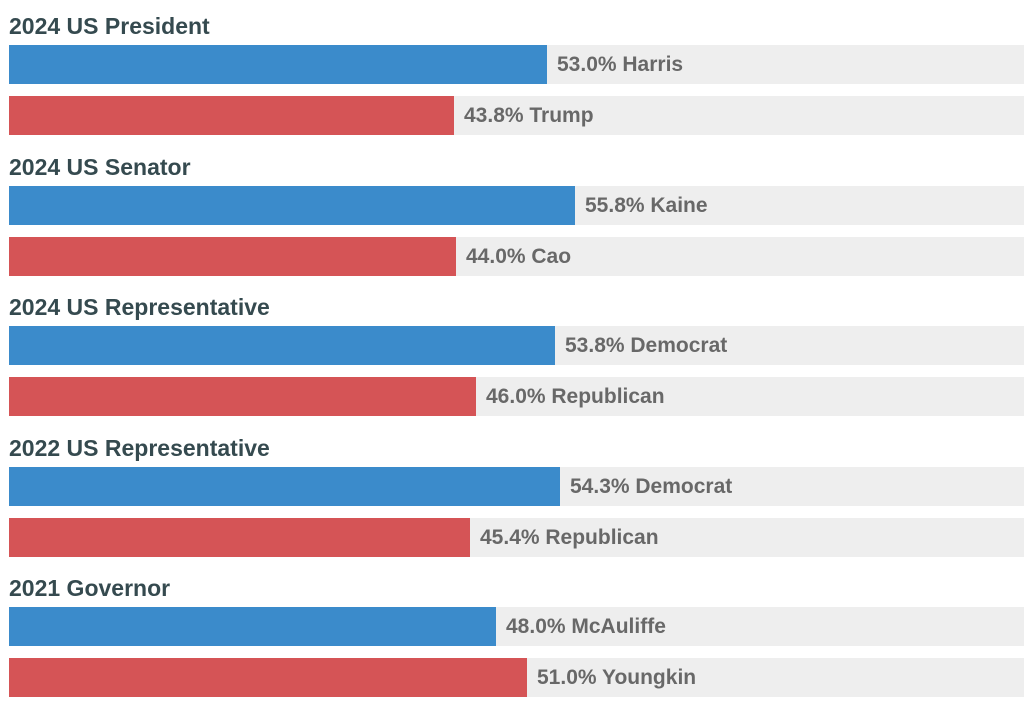 This screenshot has height=711, width=1036. What do you see at coordinates (90, 588) in the screenshot?
I see `race-title: 2021 Governor` at bounding box center [90, 588].